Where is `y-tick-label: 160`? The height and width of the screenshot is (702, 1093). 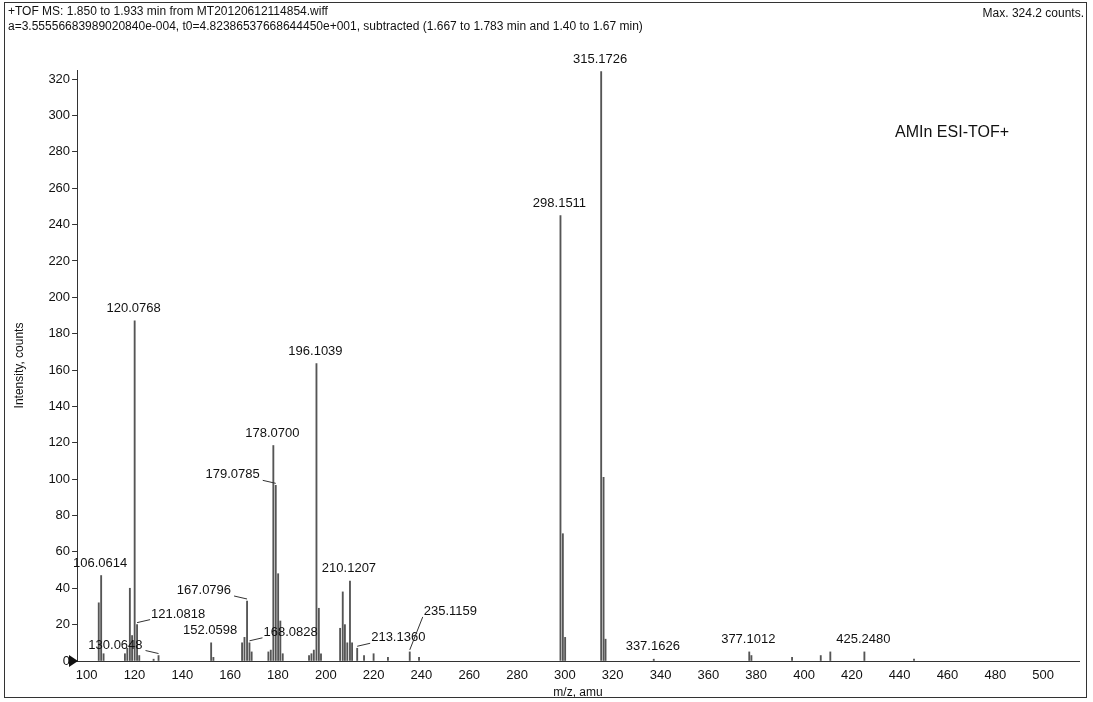 y-tick-label: 160 is located at coordinates (59, 369).